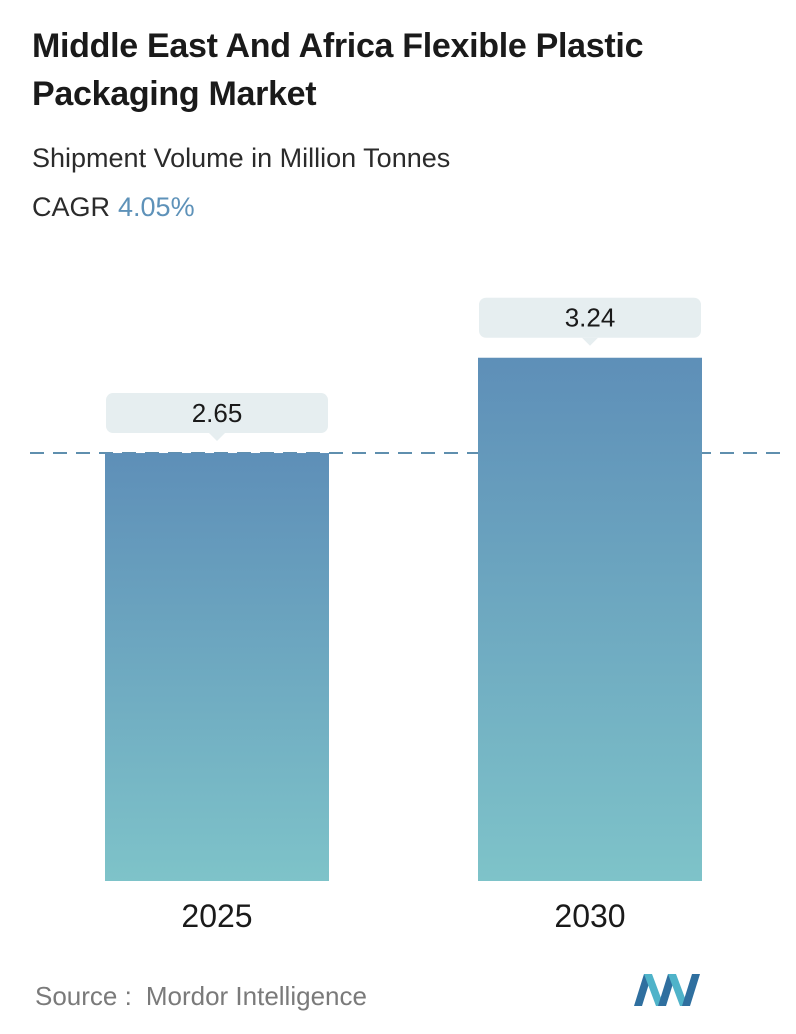 This screenshot has width=796, height=1034. I want to click on value-label-2030: 3.24, so click(590, 318).